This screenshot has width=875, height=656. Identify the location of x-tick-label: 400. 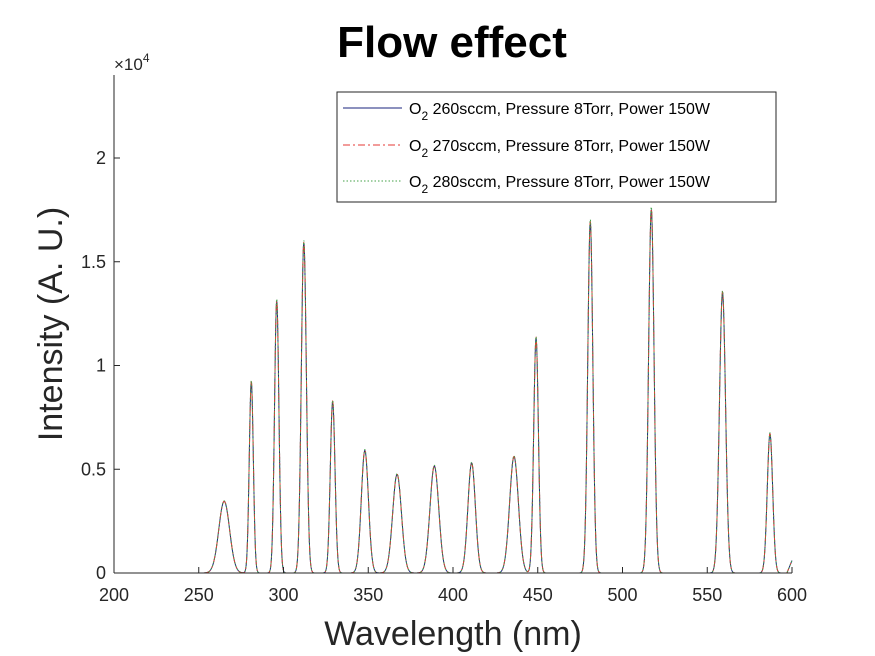
(453, 595).